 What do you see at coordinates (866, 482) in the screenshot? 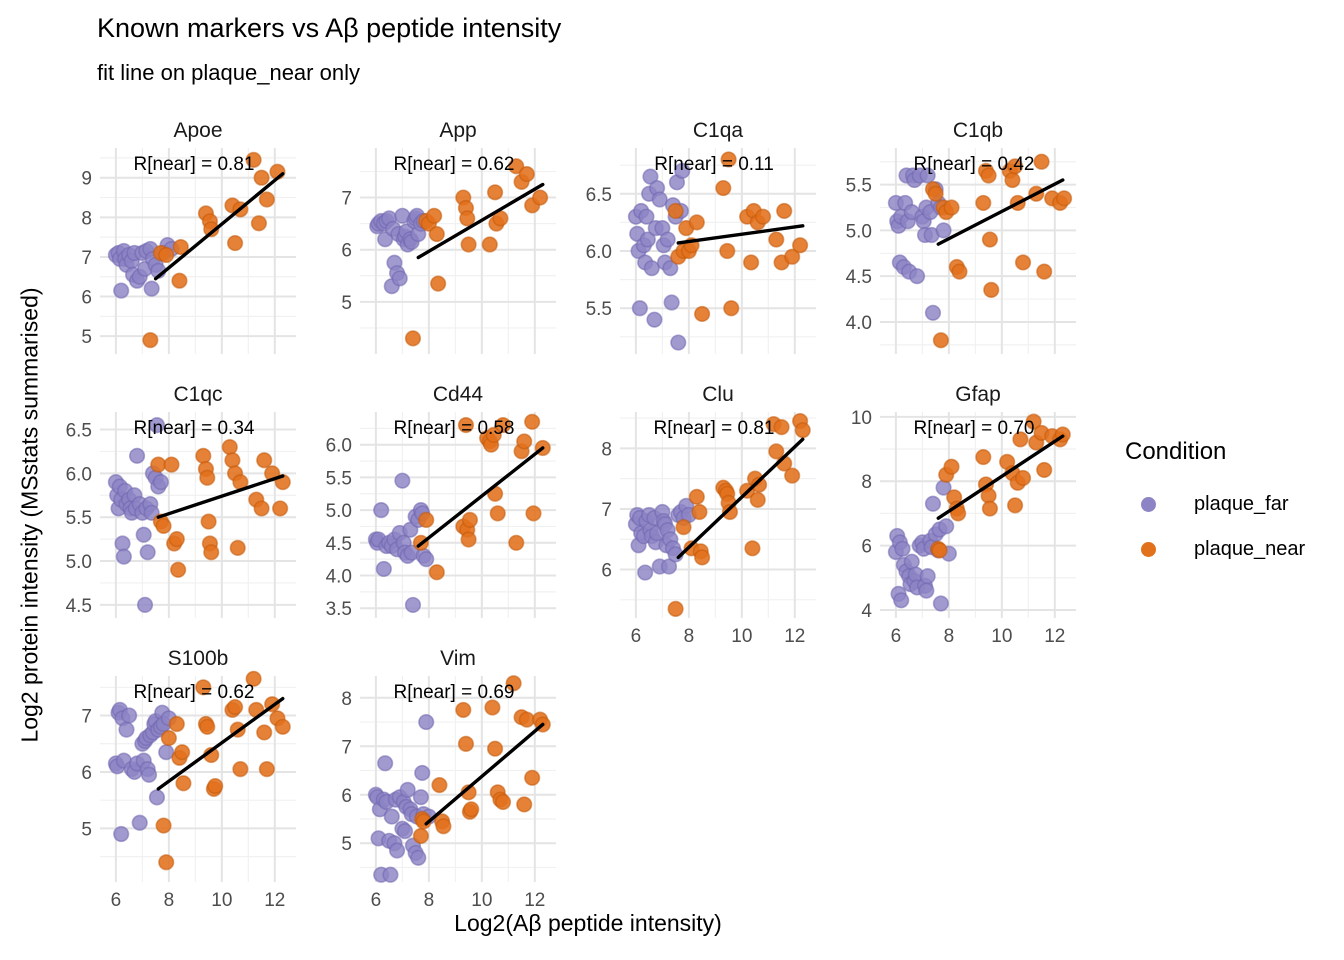
I see `y-tick-label: 8` at bounding box center [866, 482].